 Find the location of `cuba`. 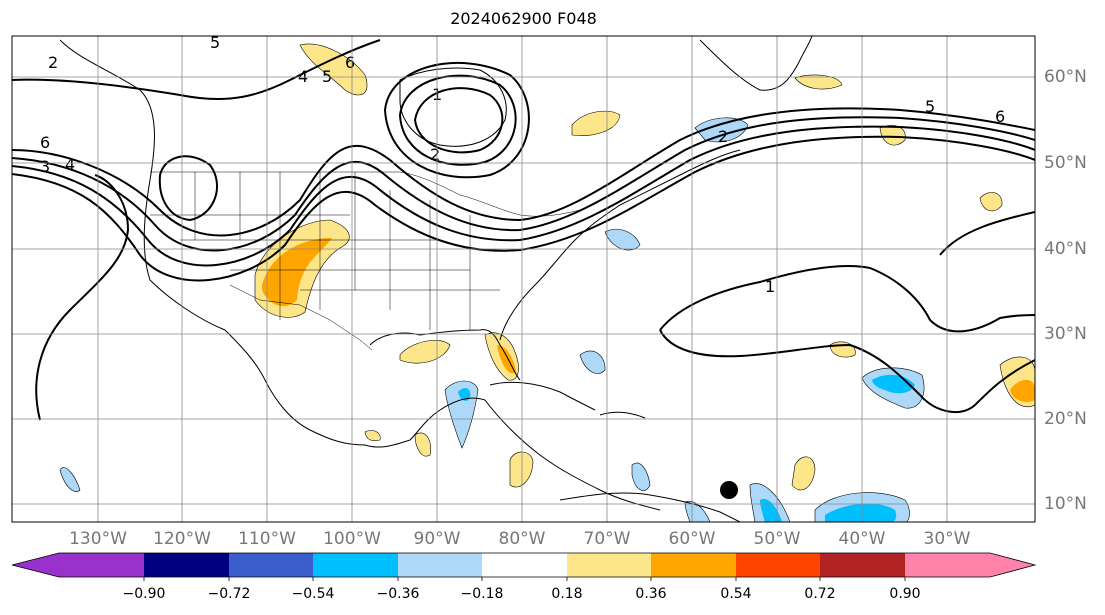

cuba is located at coordinates (542, 396).